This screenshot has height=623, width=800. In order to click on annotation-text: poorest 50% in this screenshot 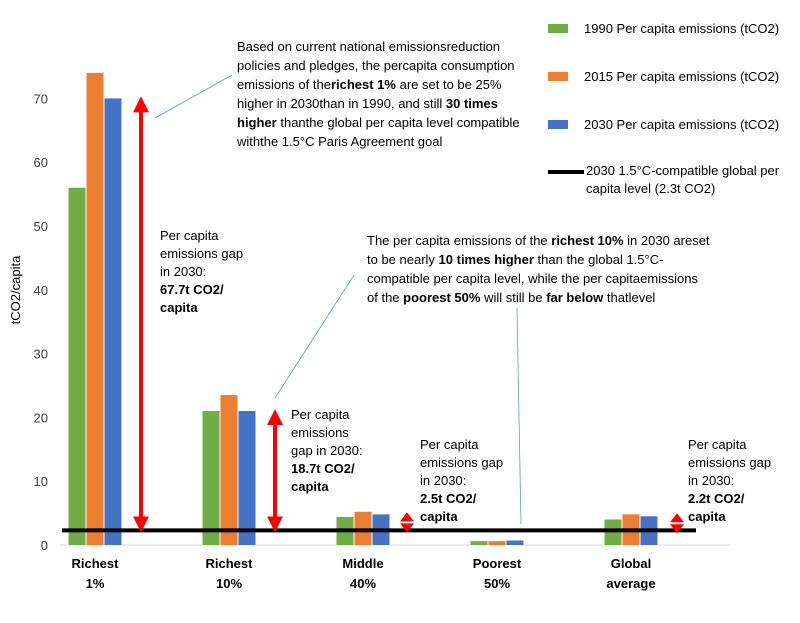, I will do `click(442, 297)`.